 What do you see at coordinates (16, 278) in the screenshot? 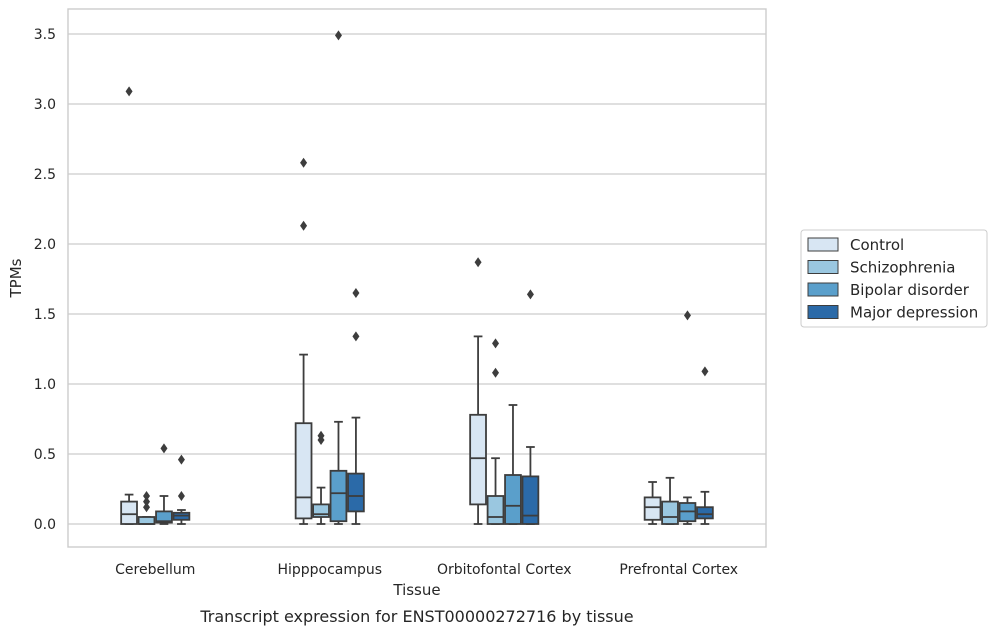
I see `y-axis-title: TPMs` at bounding box center [16, 278].